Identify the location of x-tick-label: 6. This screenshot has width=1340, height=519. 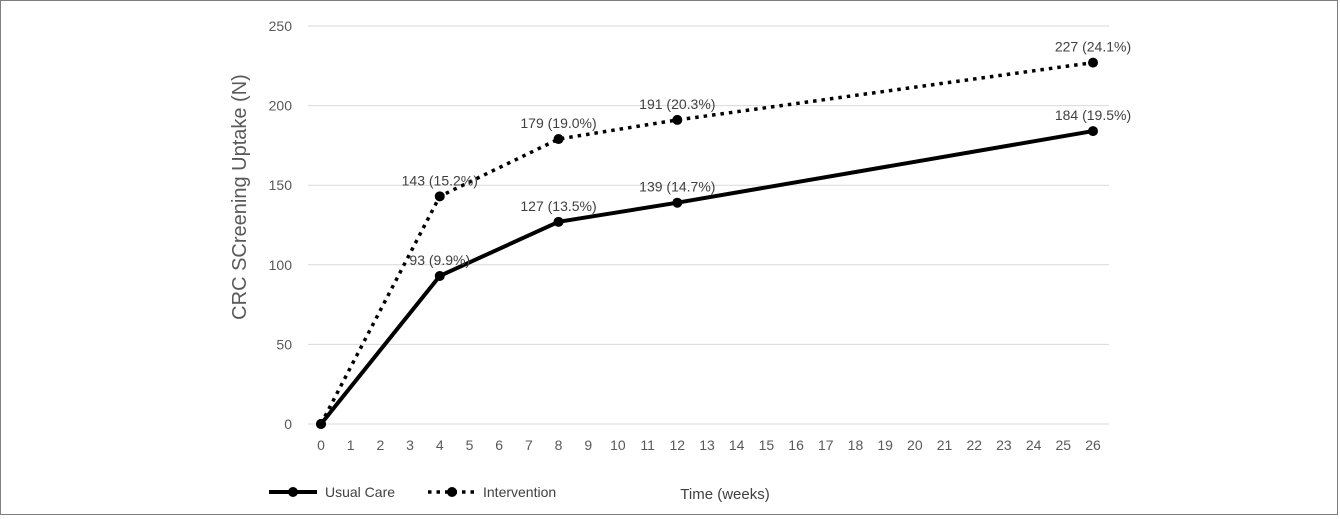
(499, 445).